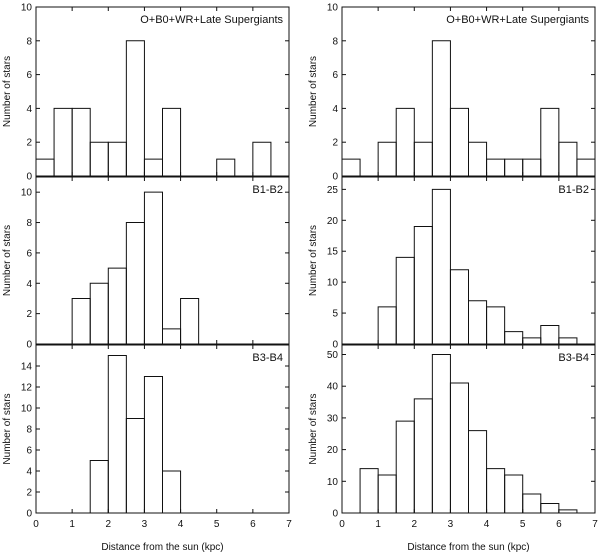 This screenshot has height=560, width=600. Describe the element at coordinates (335, 143) in the screenshot. I see `y-tick-label: 2` at that location.